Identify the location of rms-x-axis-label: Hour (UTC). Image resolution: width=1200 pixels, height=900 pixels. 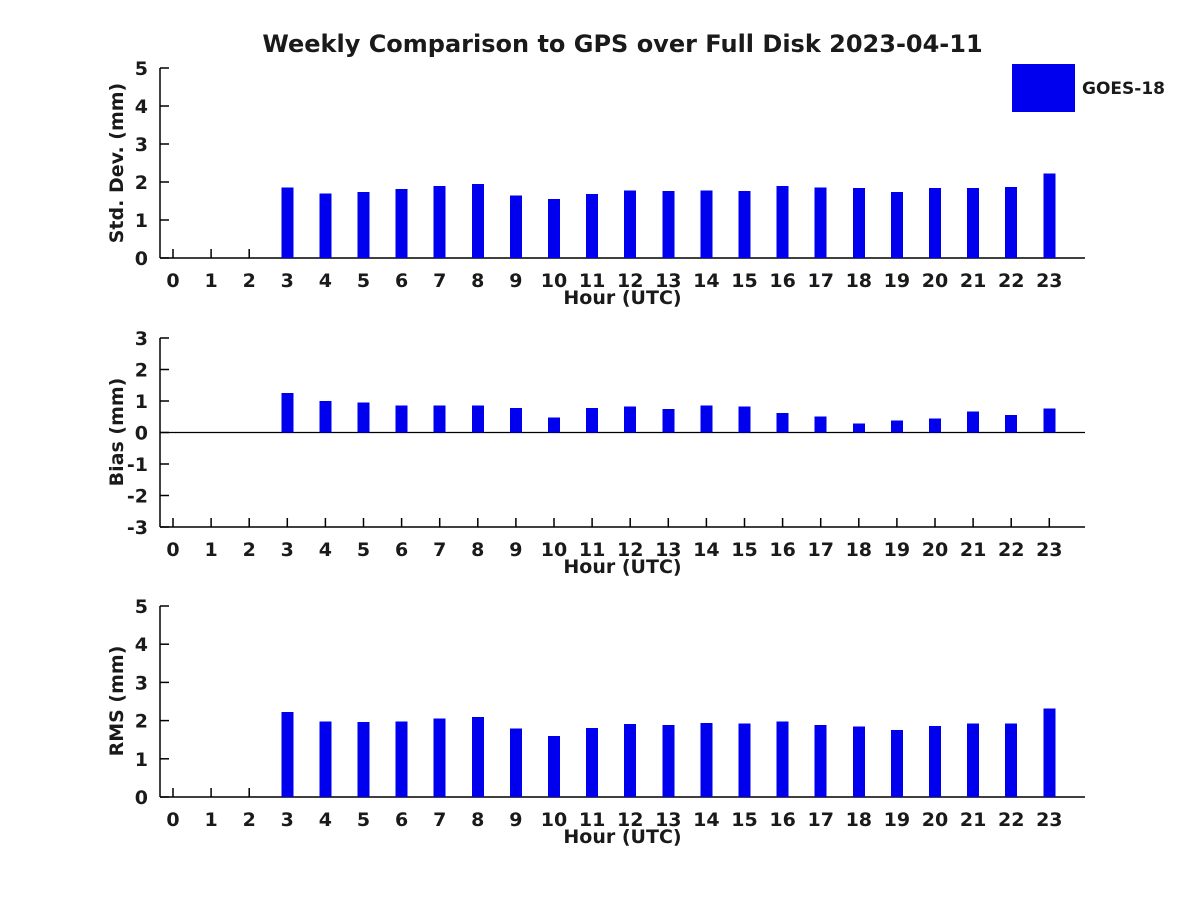
(622, 837).